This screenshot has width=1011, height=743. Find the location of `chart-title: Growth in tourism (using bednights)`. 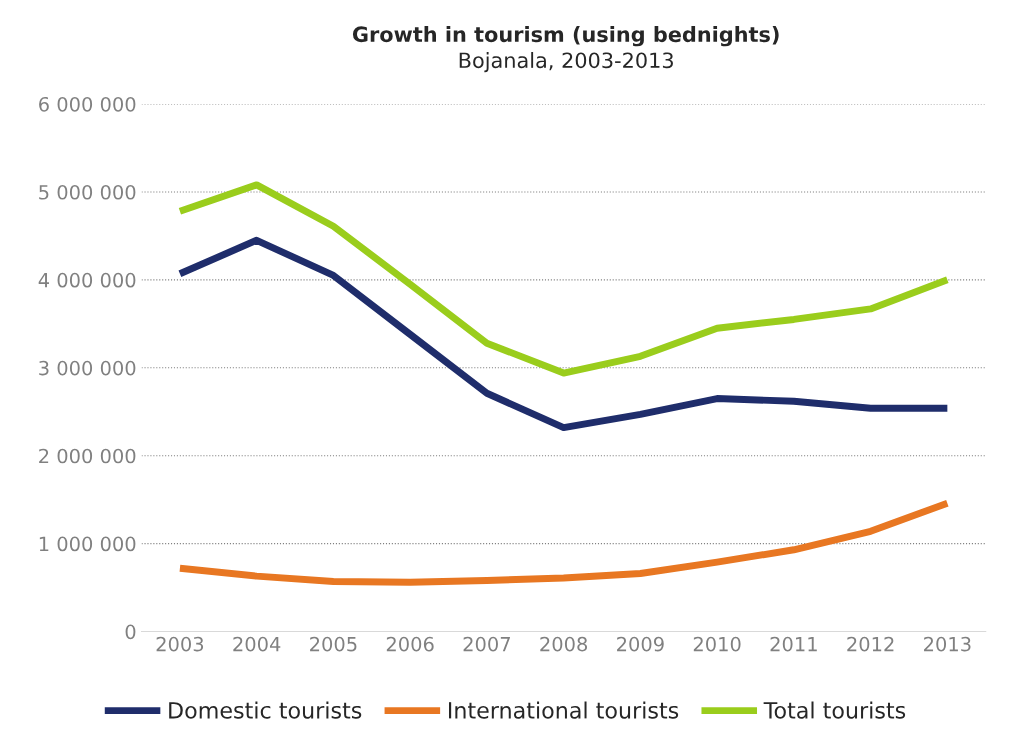

chart-title: Growth in tourism (using bednights) is located at coordinates (565, 36).